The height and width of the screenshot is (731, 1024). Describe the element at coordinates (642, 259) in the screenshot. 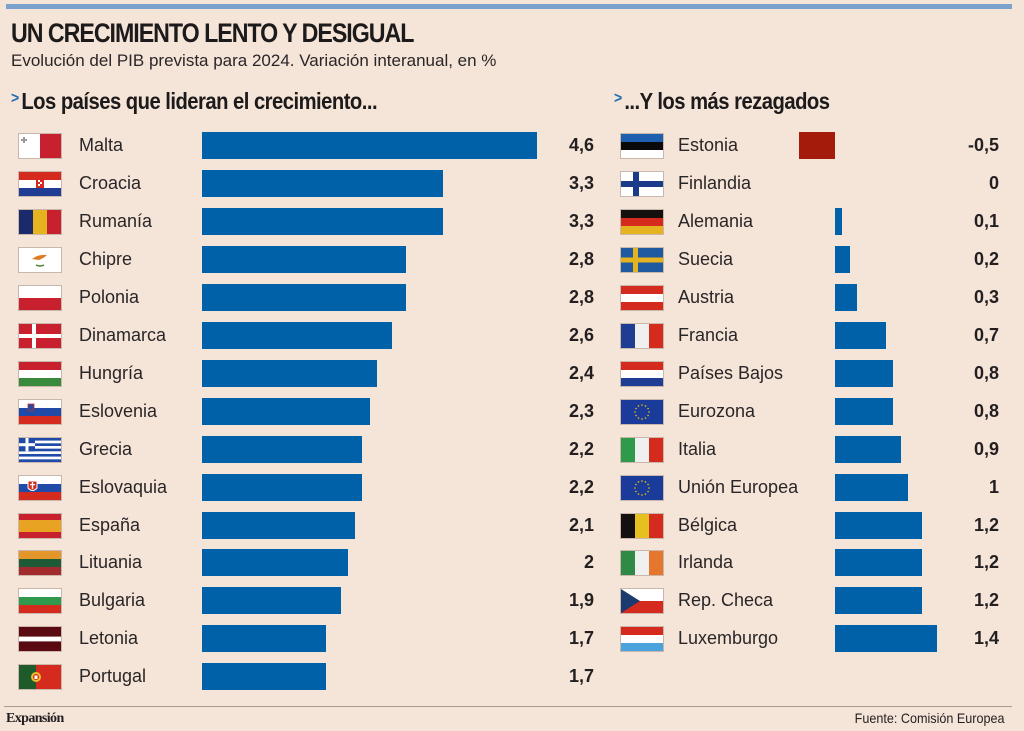

I see `flag-se-icon` at that location.